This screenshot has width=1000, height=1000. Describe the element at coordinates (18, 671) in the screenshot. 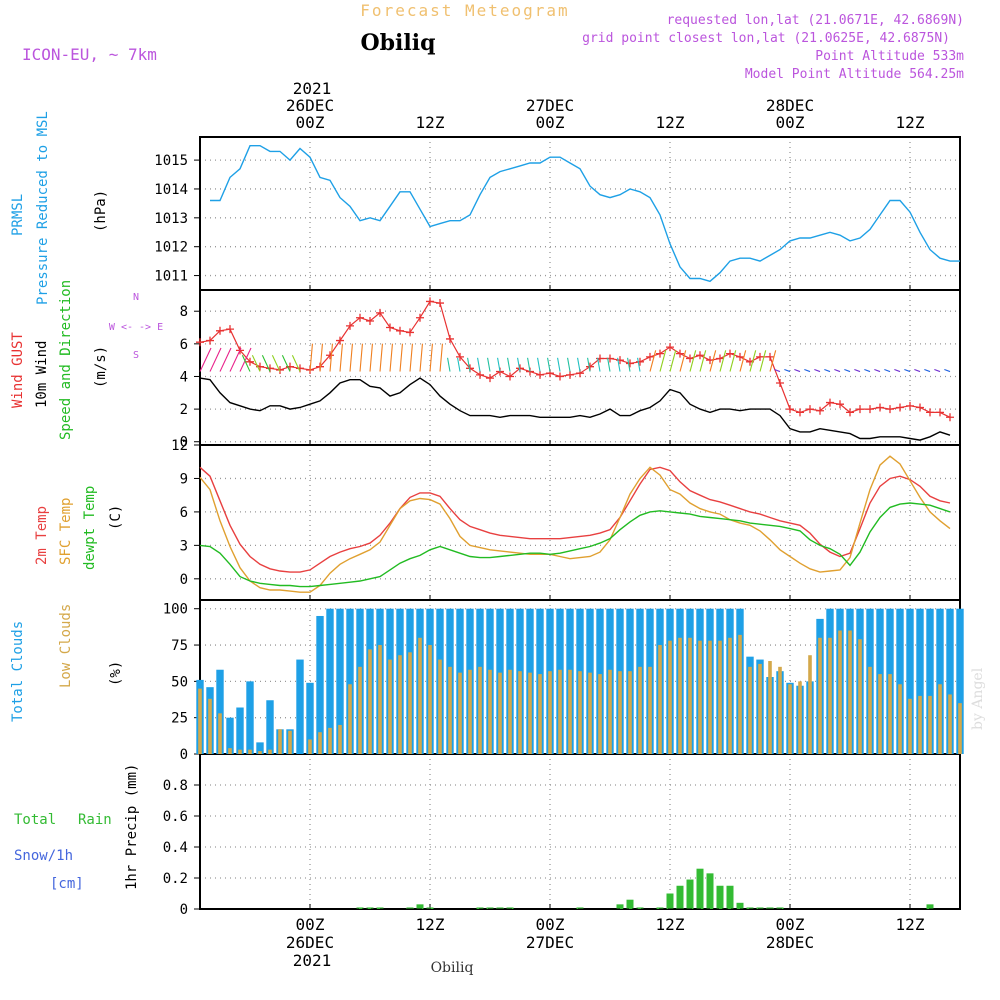

I see `total-clouds-label: Total Clouds` at that location.